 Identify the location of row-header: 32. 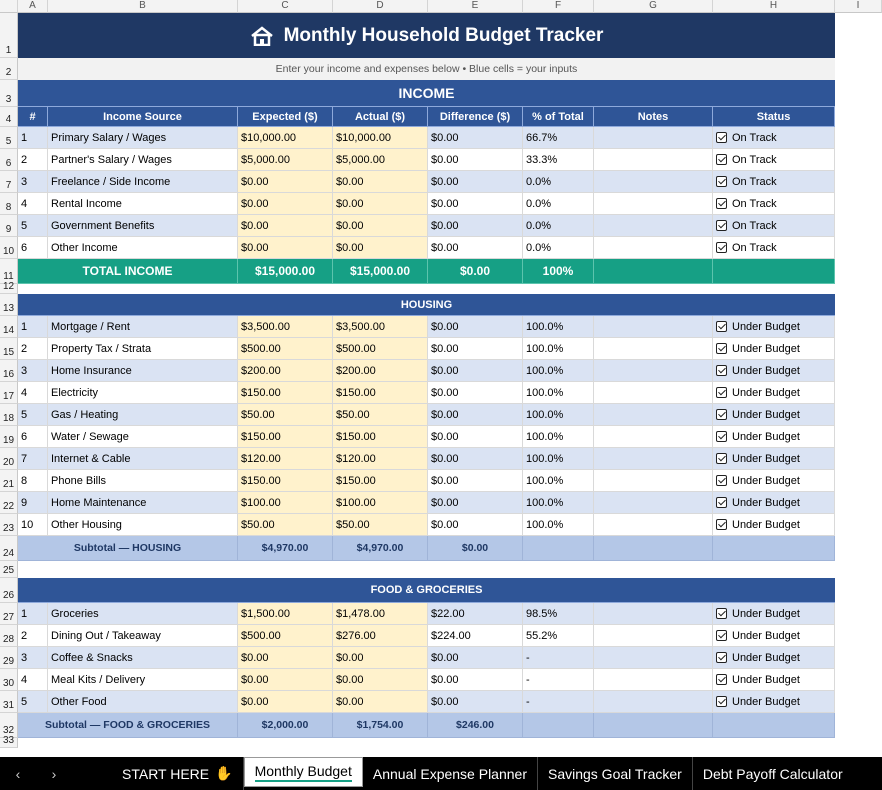
(9, 725).